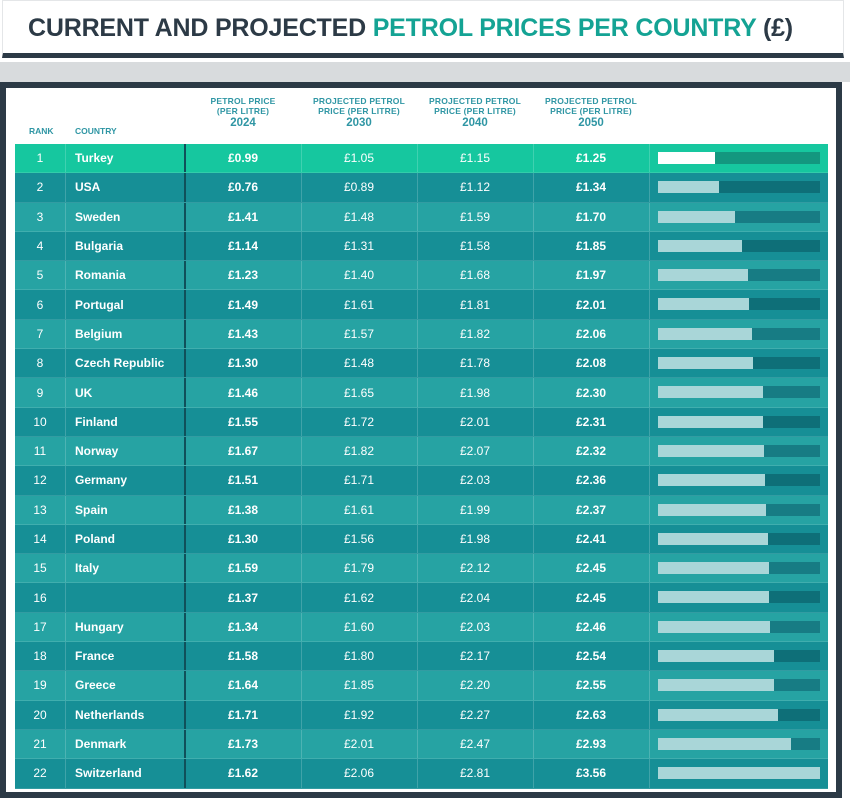 The height and width of the screenshot is (808, 850). I want to click on table-row: 1 Turkey £0.99 £1.05 £1.15 £1.25, so click(421, 159).